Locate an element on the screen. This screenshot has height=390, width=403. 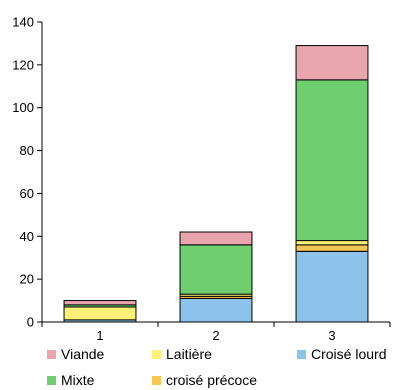
y-tick-label: 60 is located at coordinates (27, 193).